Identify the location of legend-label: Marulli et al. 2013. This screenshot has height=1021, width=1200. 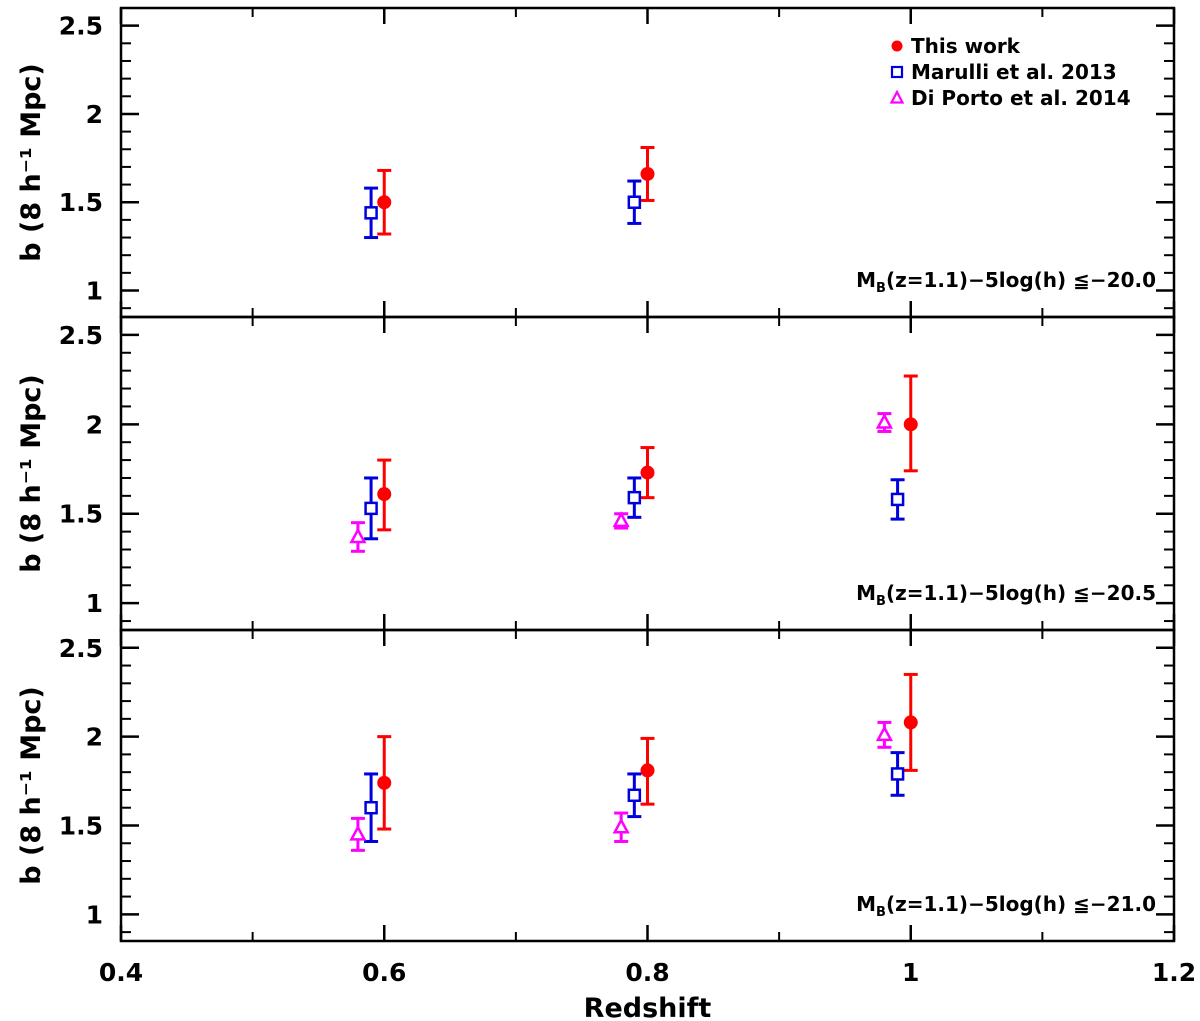
(1014, 72).